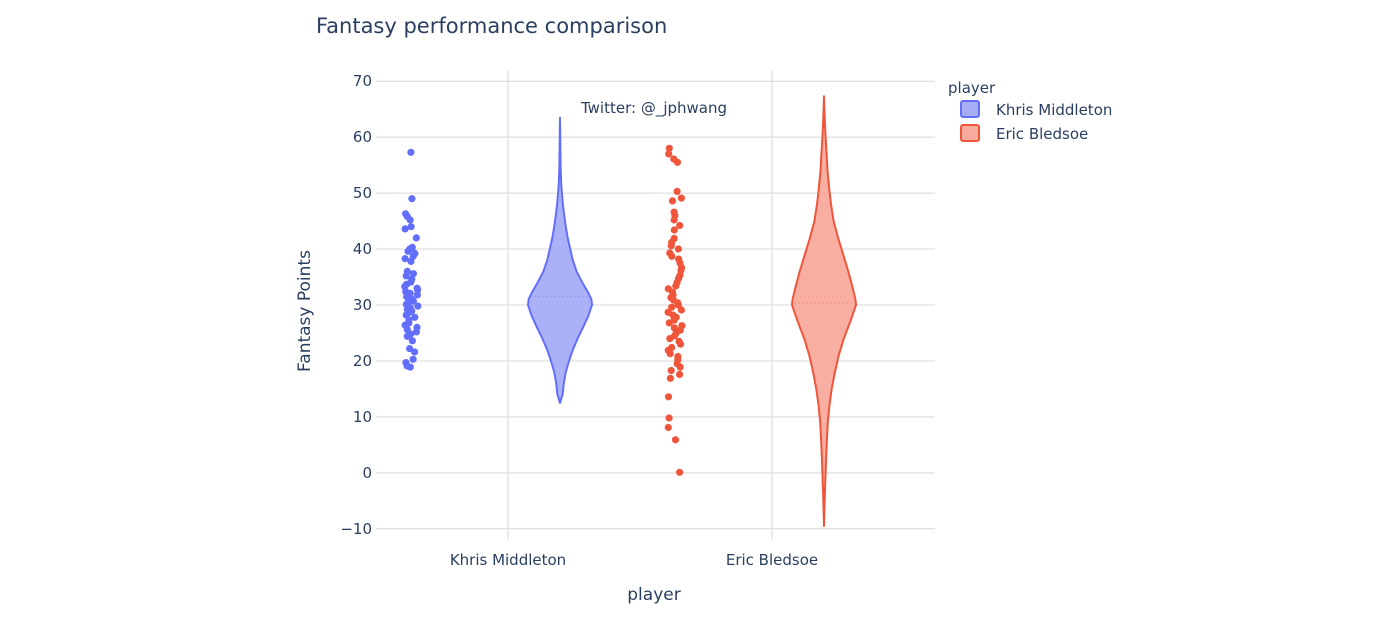 Image resolution: width=1400 pixels, height=624 pixels. I want to click on y-tick-label: 30, so click(362, 305).